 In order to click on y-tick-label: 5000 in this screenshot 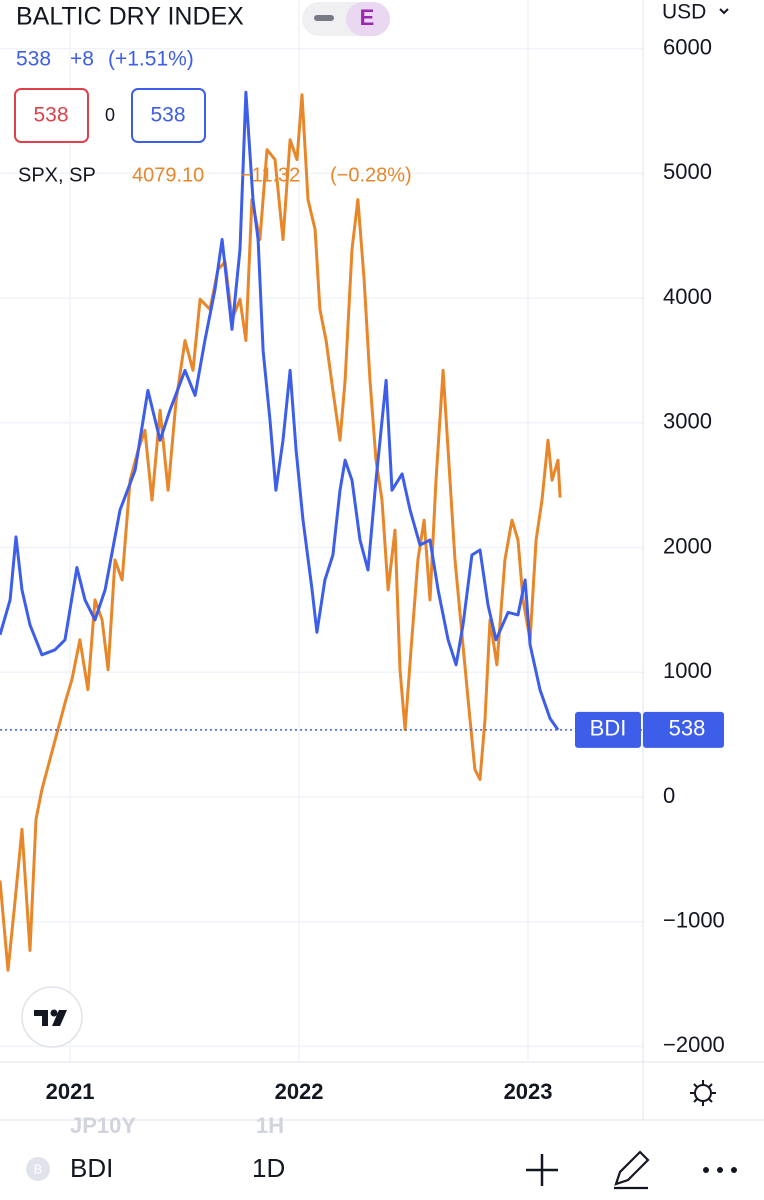, I will do `click(687, 171)`.